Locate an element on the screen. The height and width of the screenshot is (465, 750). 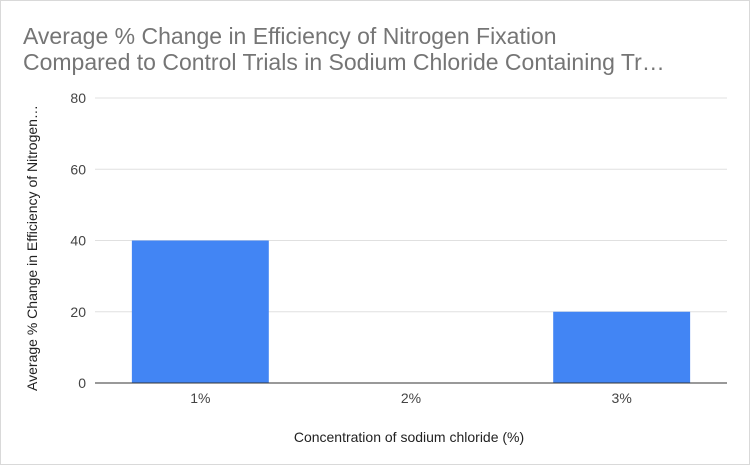
x-tick-label: 2% is located at coordinates (411, 398).